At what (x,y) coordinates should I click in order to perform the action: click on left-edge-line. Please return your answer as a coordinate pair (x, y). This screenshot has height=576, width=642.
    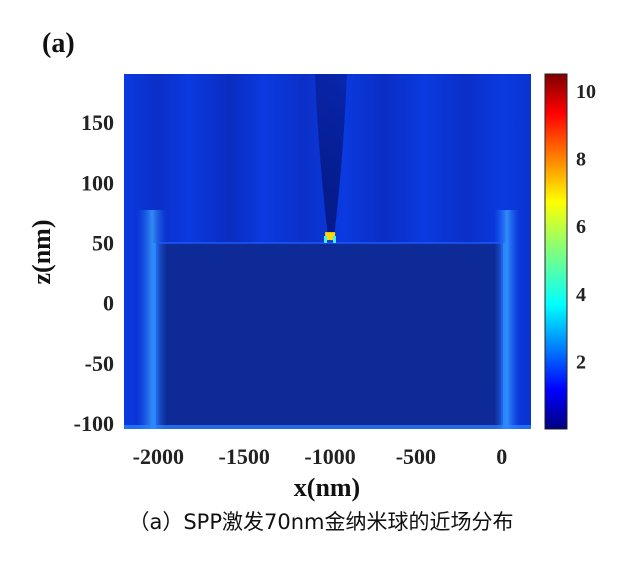
    Looking at the image, I should click on (154, 336).